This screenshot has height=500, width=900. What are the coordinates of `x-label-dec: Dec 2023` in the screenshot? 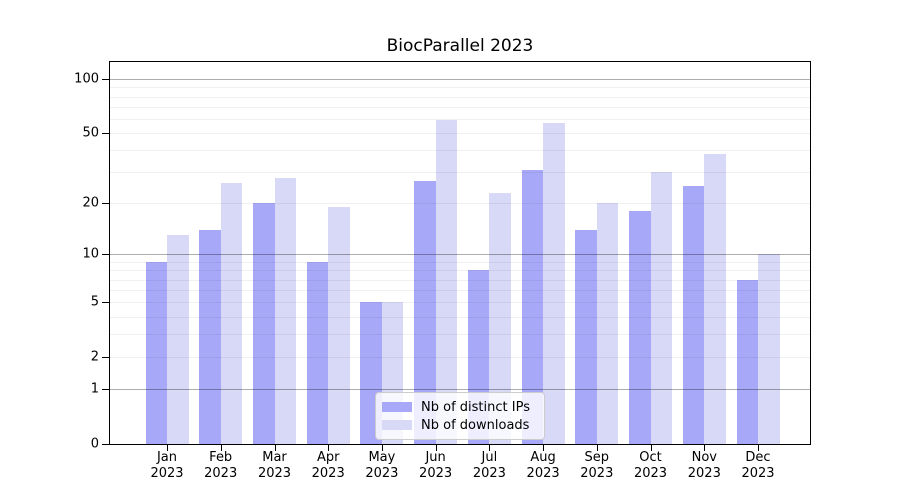 It's located at (758, 466).